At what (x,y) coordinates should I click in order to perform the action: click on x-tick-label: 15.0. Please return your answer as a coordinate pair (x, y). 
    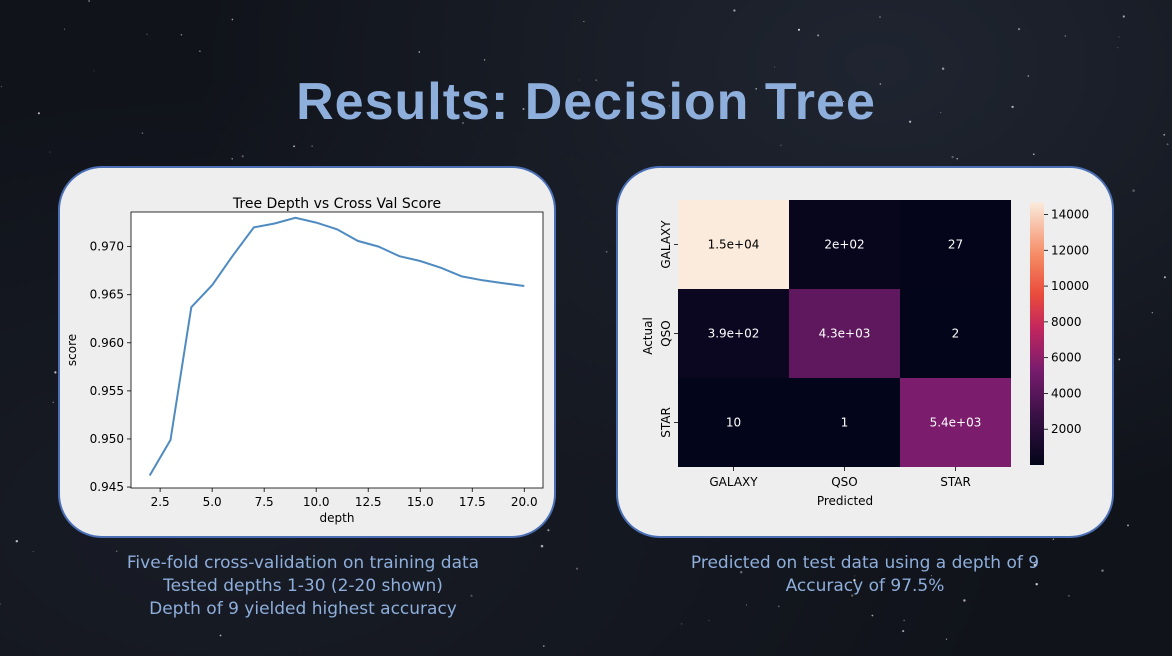
    Looking at the image, I should click on (420, 502).